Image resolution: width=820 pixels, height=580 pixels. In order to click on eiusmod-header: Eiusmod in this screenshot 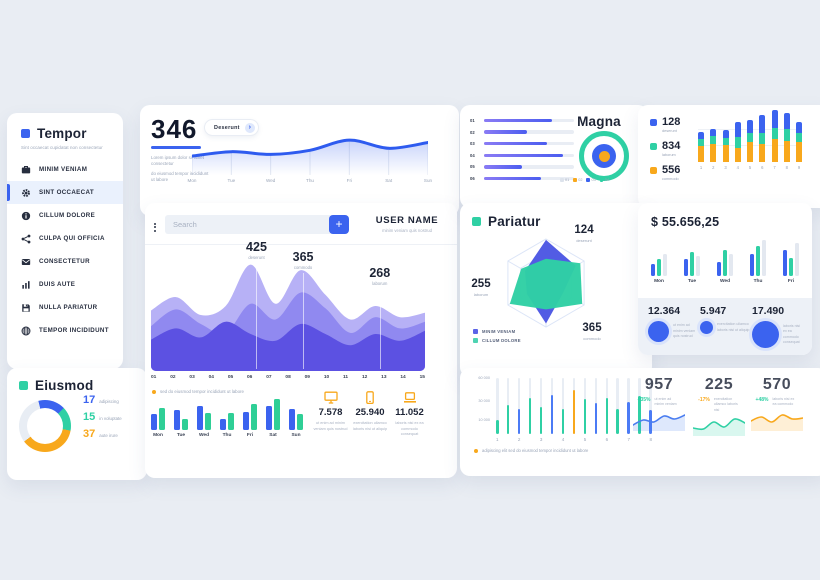, I will do `click(77, 385)`.